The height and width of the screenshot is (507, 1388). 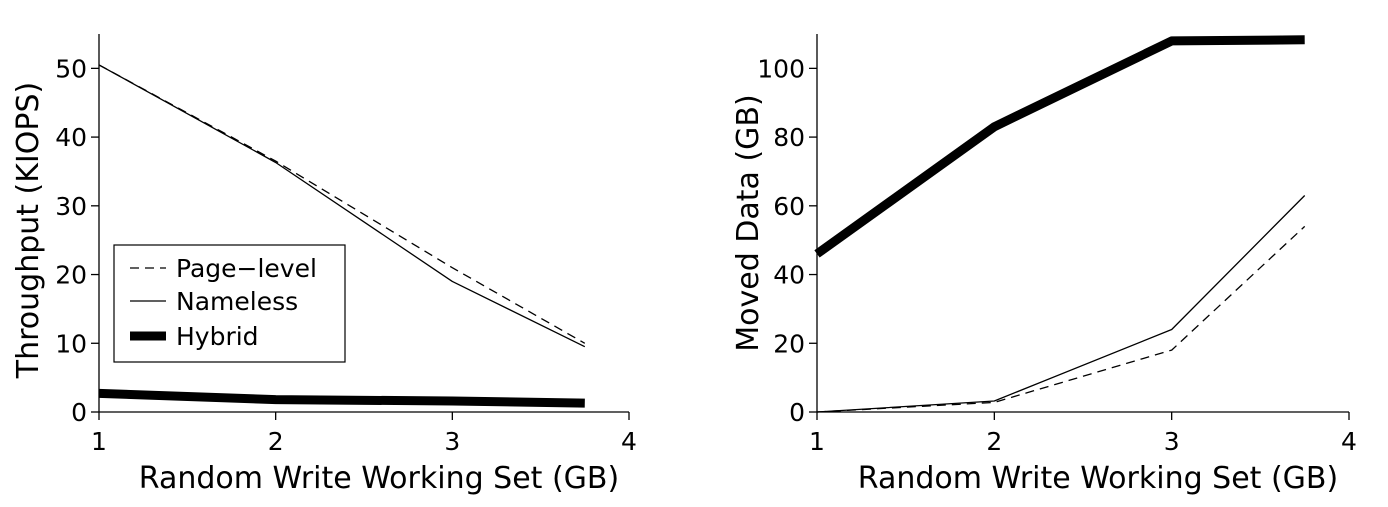 I want to click on legend-label: Nameless, so click(x=237, y=301).